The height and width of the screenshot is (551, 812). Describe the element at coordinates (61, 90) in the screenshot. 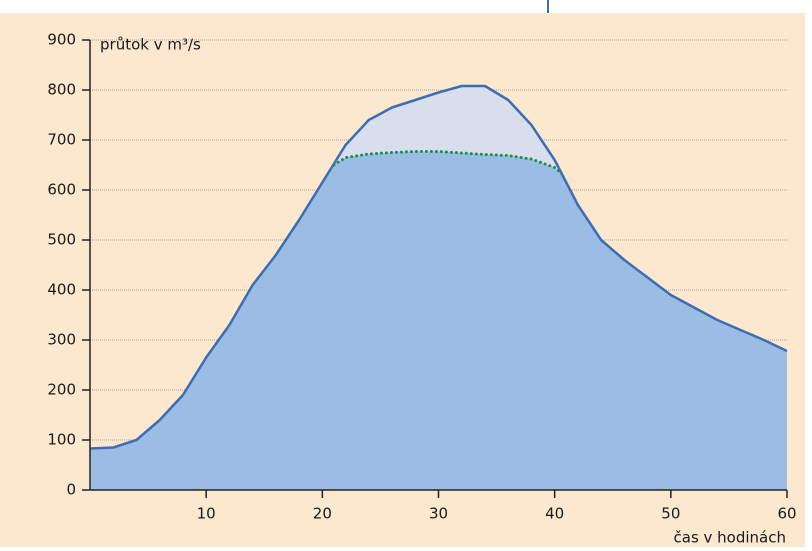

I see `y-tick-label: 800` at that location.